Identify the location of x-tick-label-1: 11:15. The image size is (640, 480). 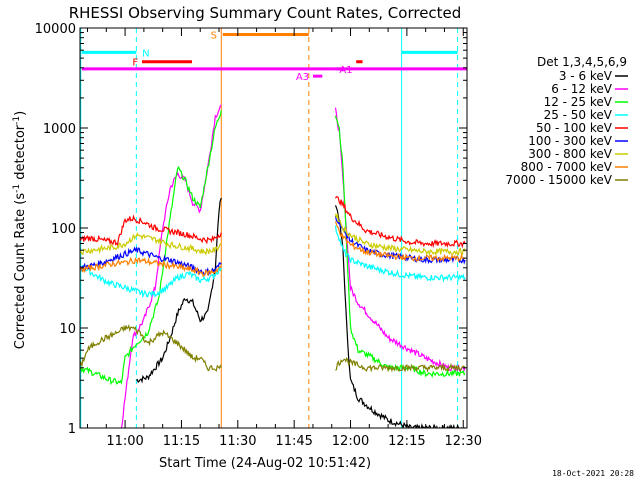
(181, 441).